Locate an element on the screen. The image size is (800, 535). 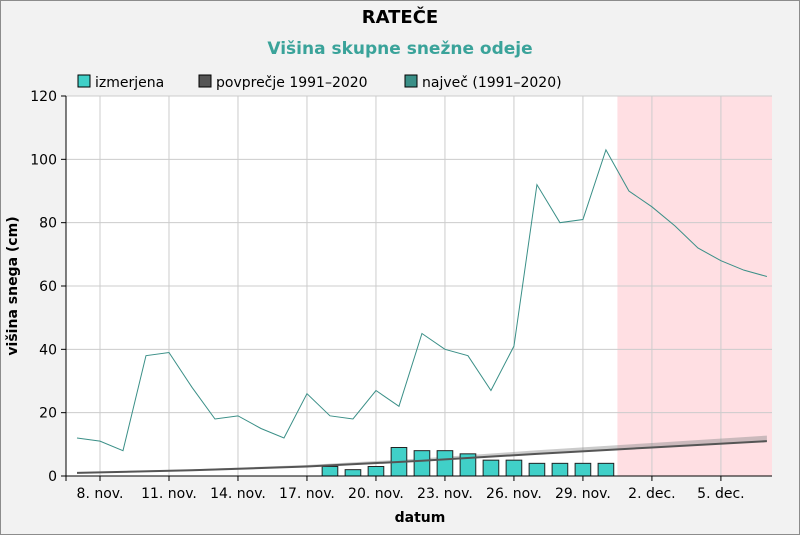
y-tick-label: 100 is located at coordinates (43, 160).